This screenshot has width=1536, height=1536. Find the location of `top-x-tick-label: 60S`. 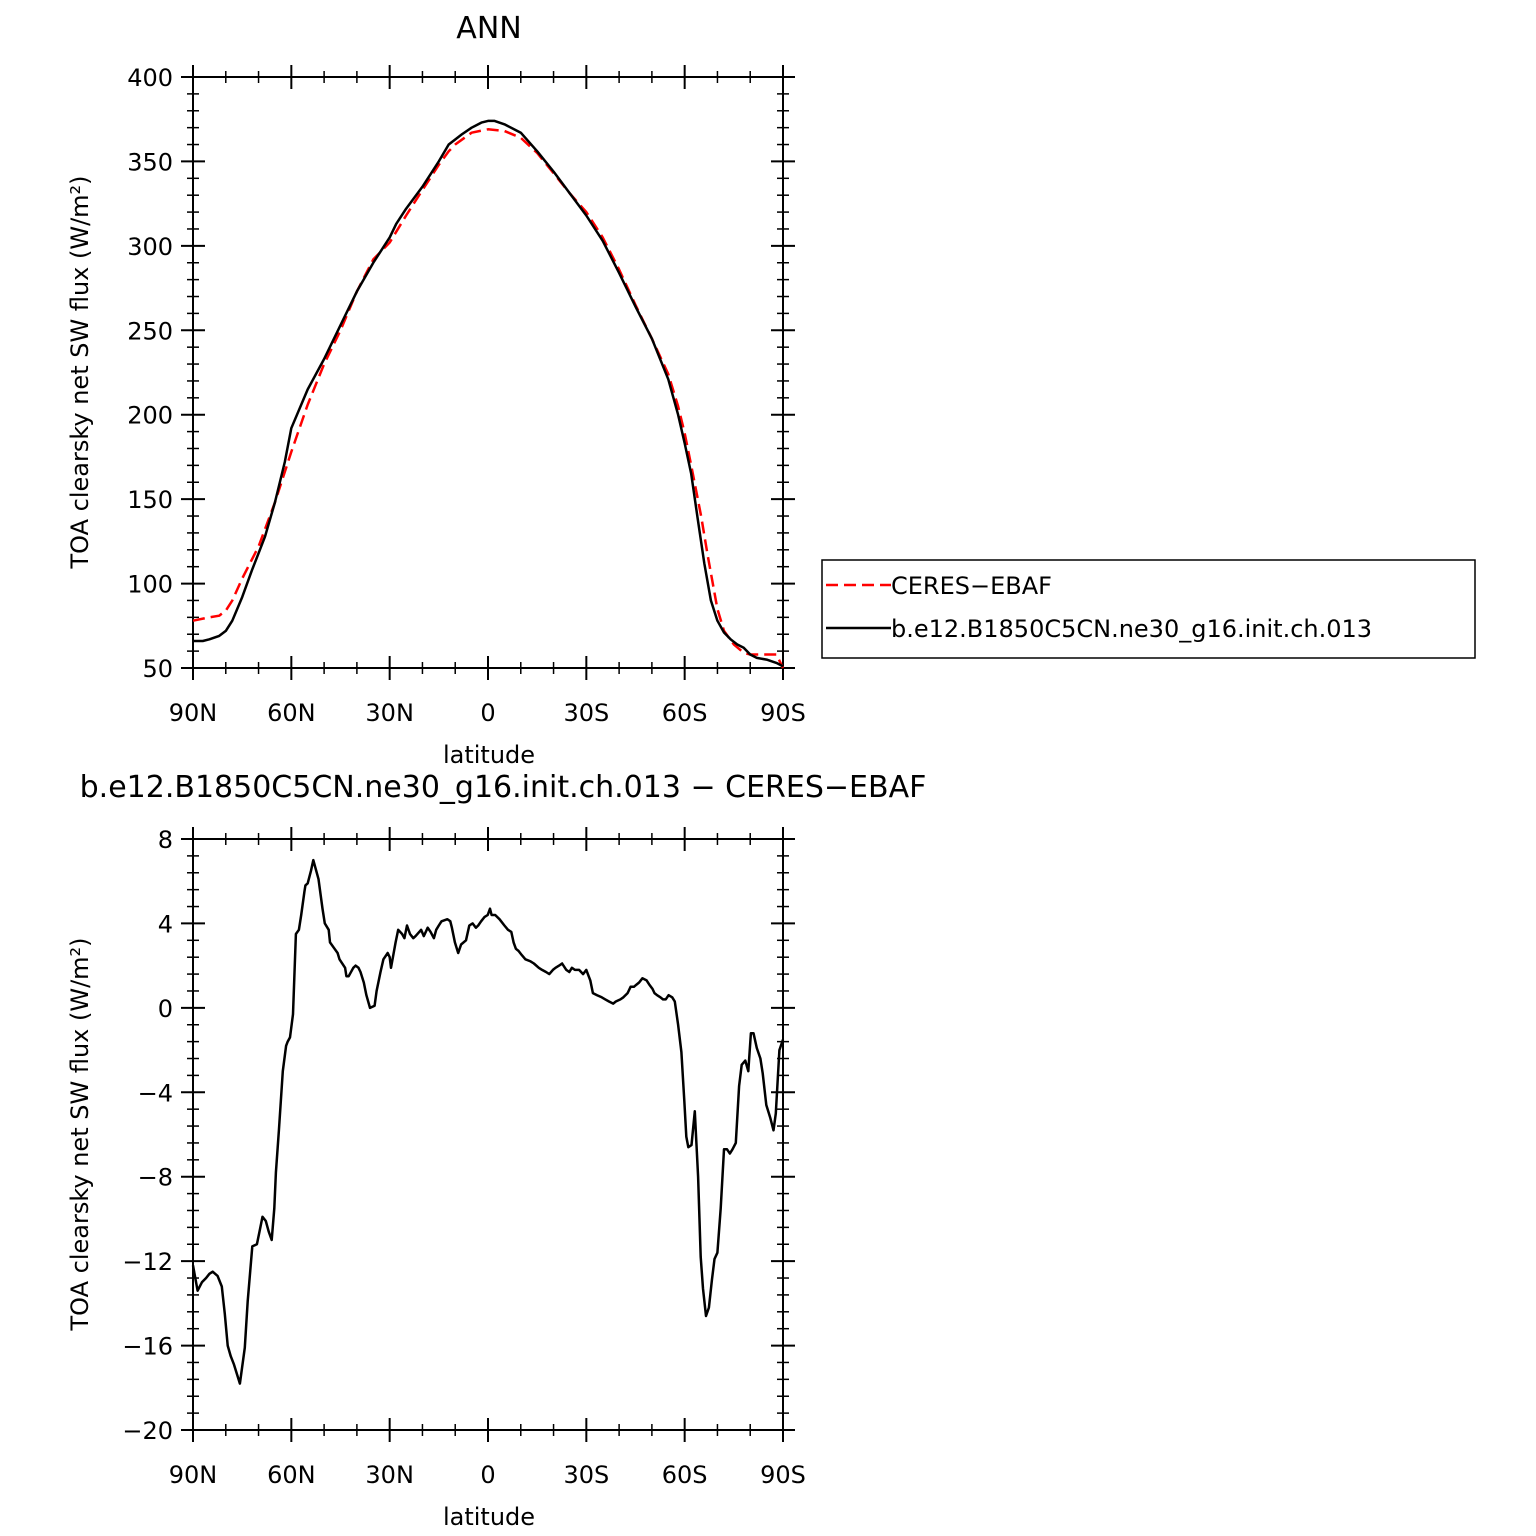

top-x-tick-label: 60S is located at coordinates (685, 713).